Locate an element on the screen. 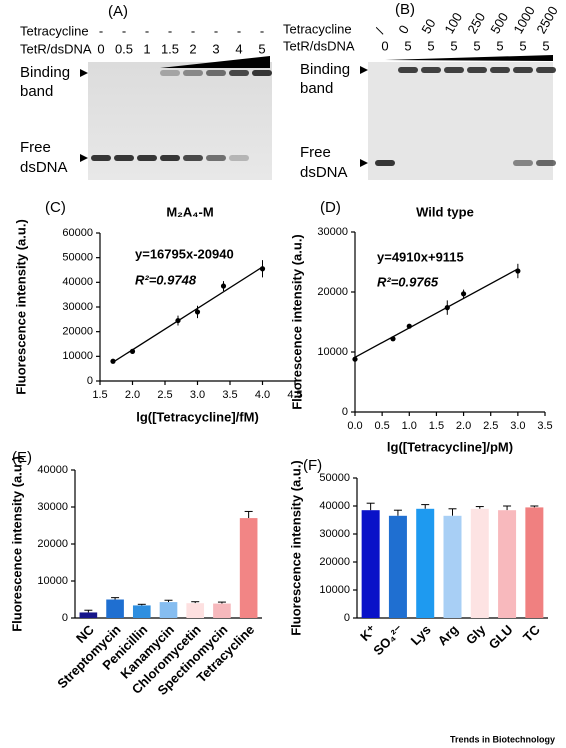  x-axis-label: lg([Tetracycline]/pM) is located at coordinates (450, 446).